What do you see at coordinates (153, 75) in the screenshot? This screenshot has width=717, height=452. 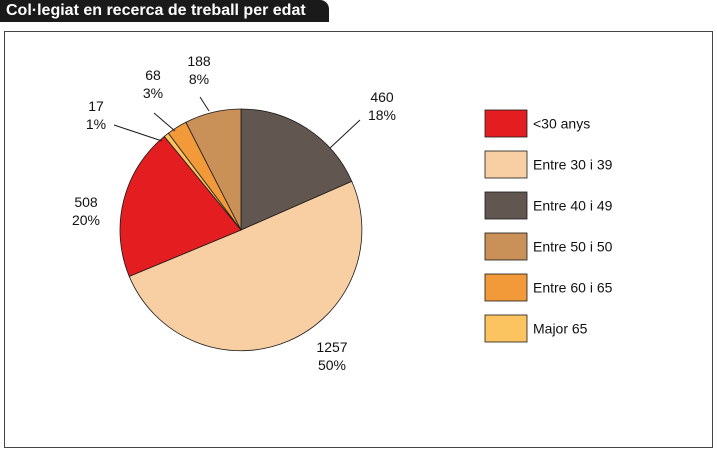 I see `slice-value-label-entre-60-i-65: 68` at bounding box center [153, 75].